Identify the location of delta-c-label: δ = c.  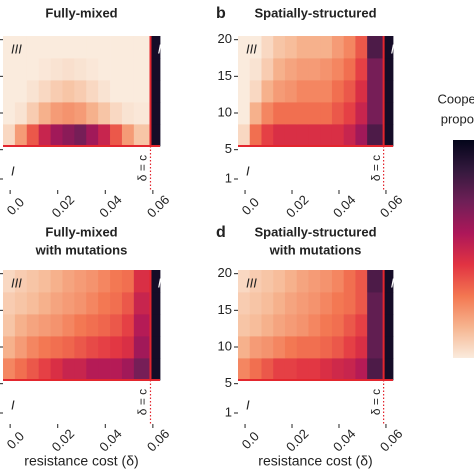
(143, 168).